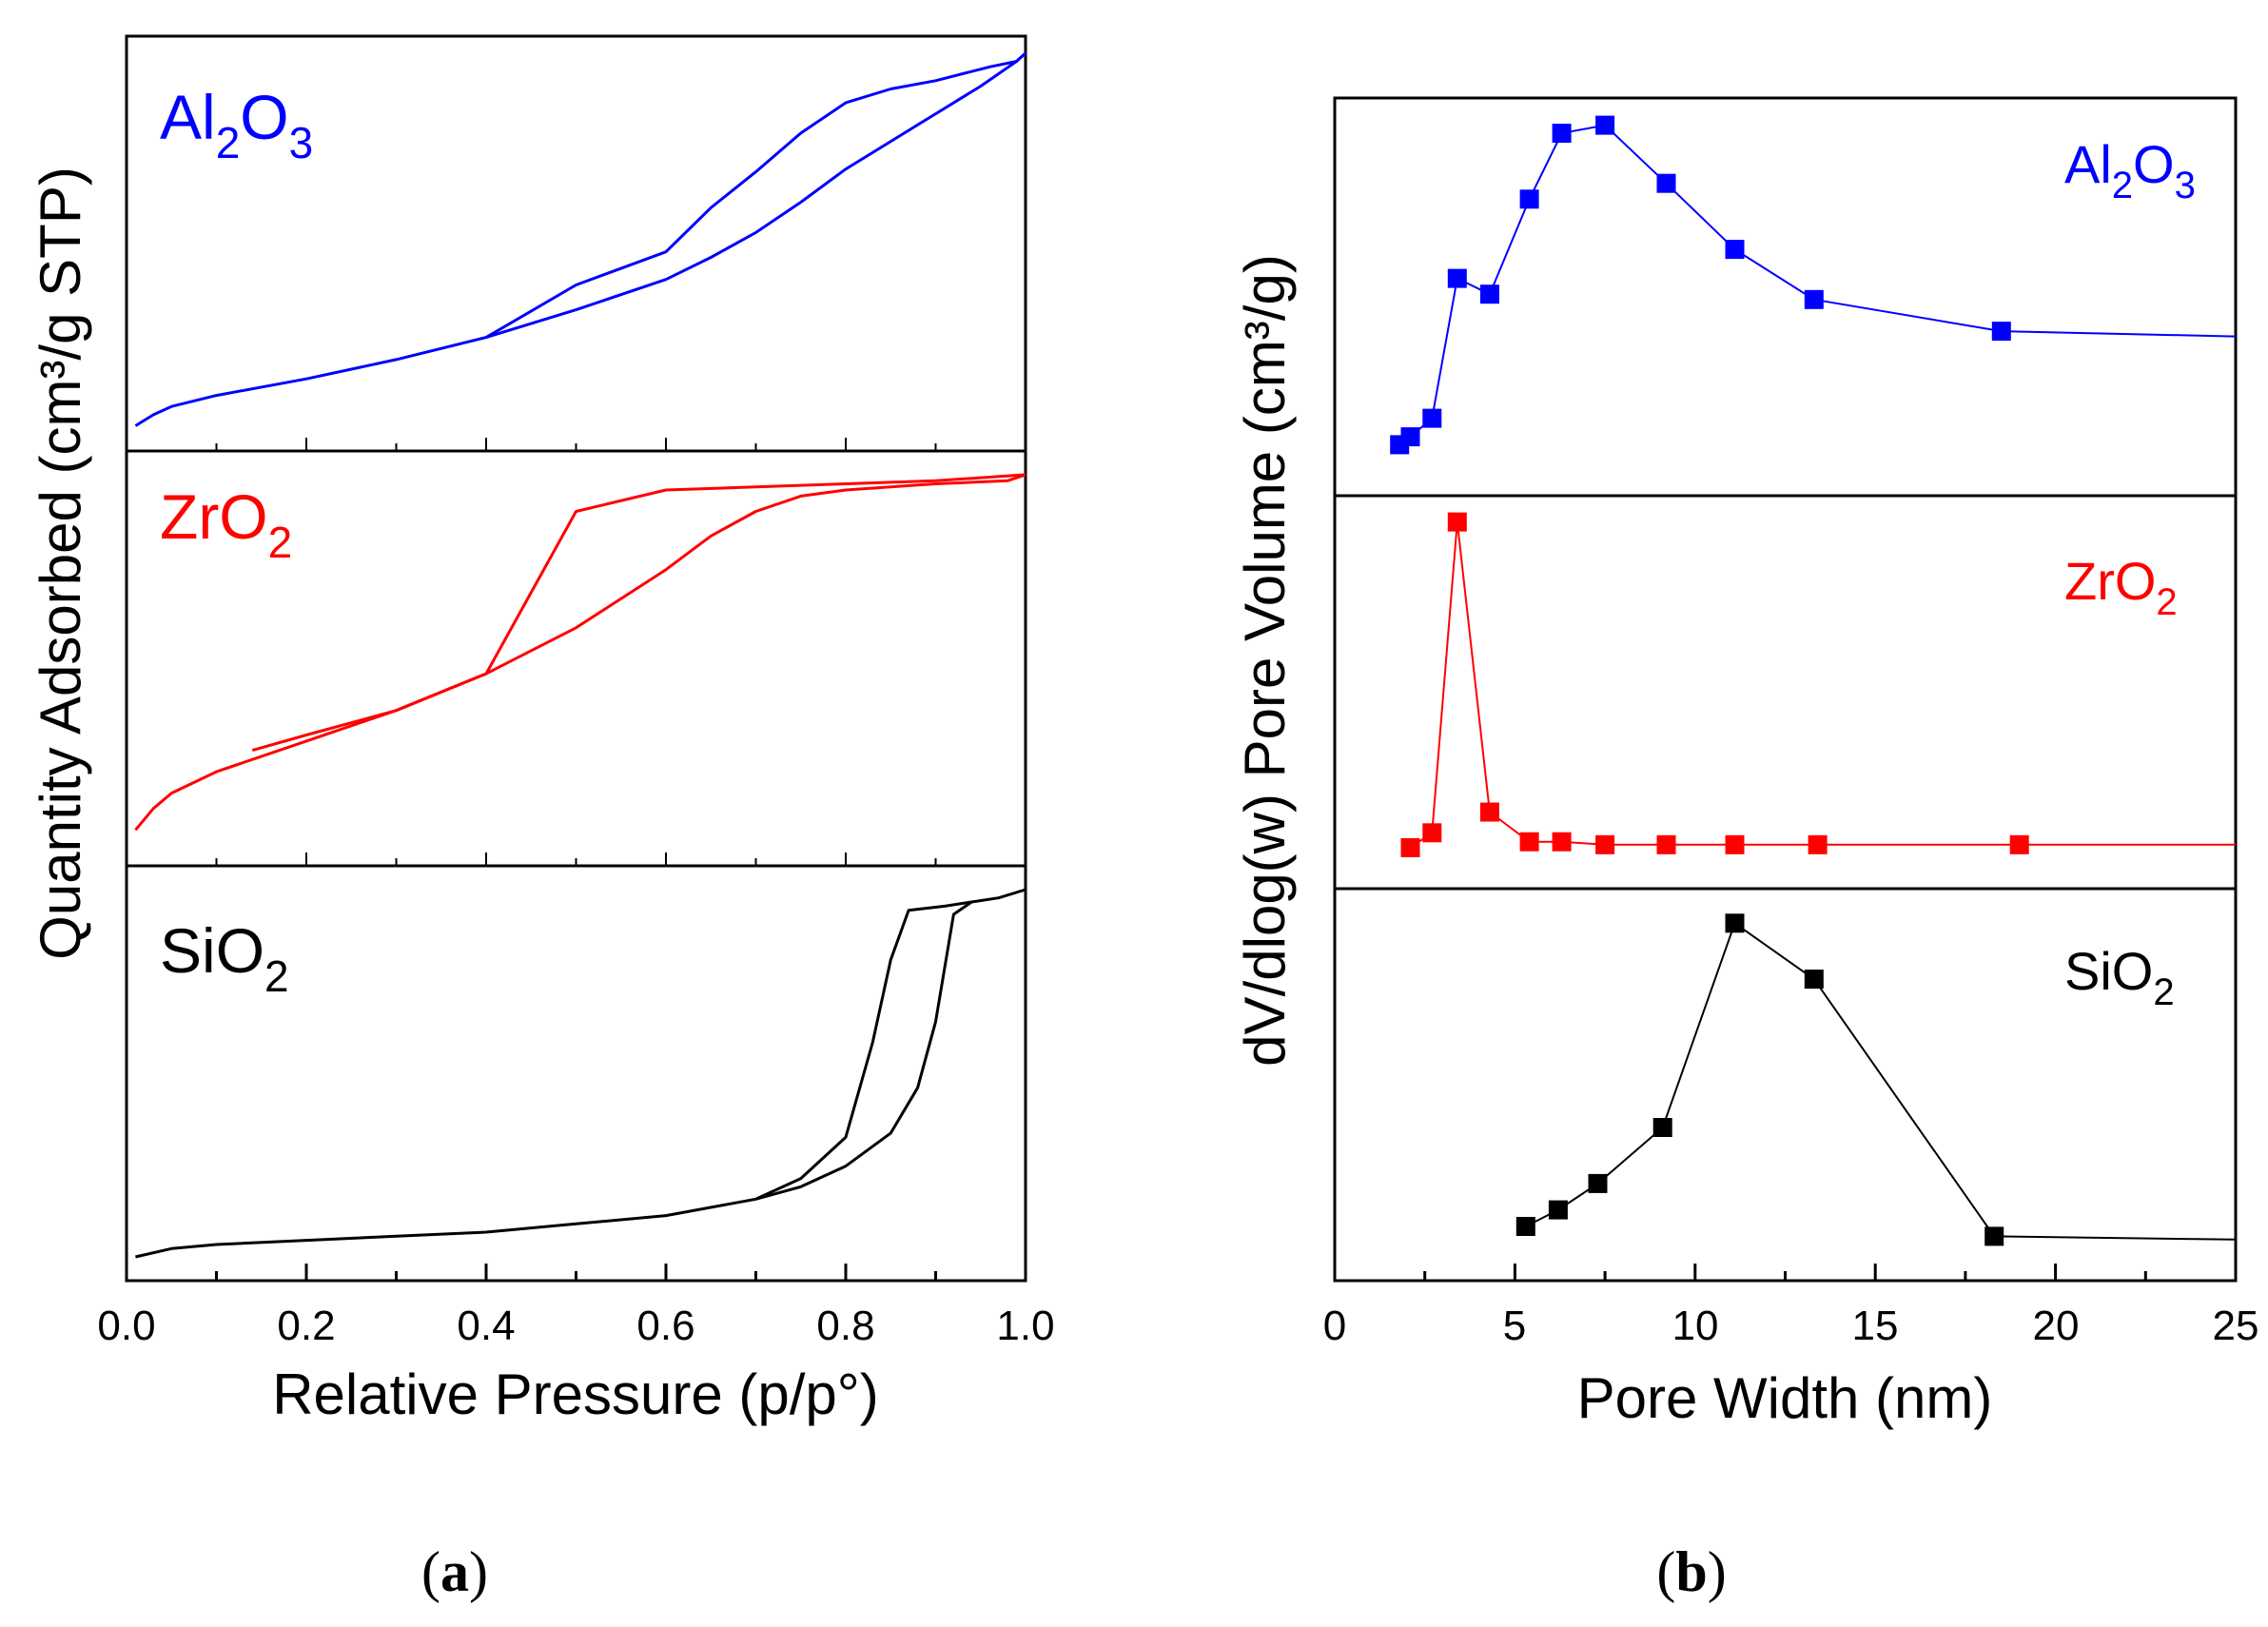  I want to click on panel-a-x-tick-label-0: 0.0, so click(126, 1326).